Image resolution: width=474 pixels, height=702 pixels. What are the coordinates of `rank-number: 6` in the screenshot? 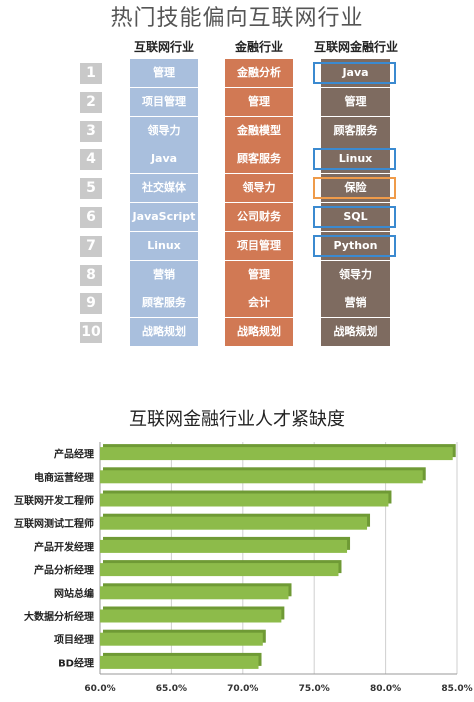 It's located at (91, 217).